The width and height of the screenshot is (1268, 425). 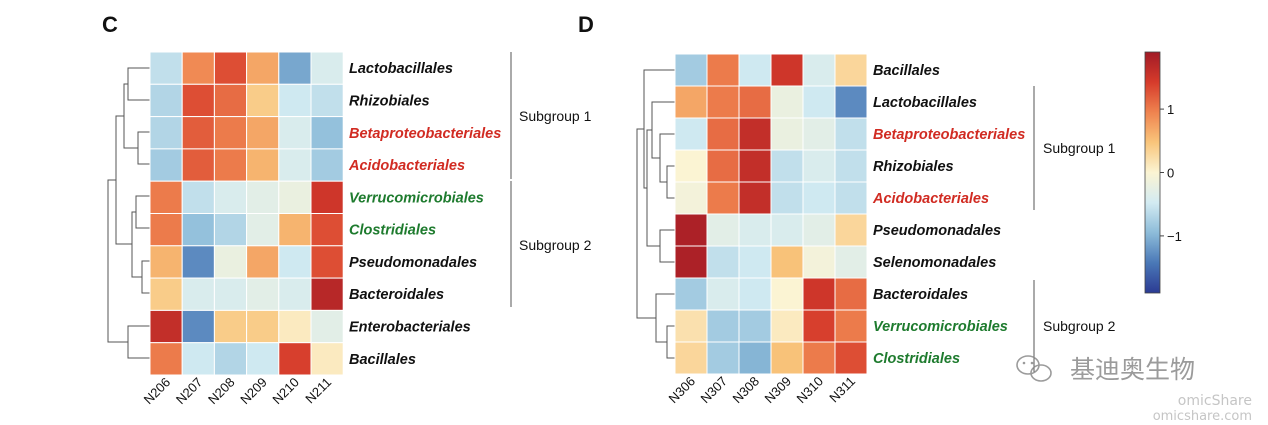 I want to click on heatmap-c, so click(x=246, y=213).